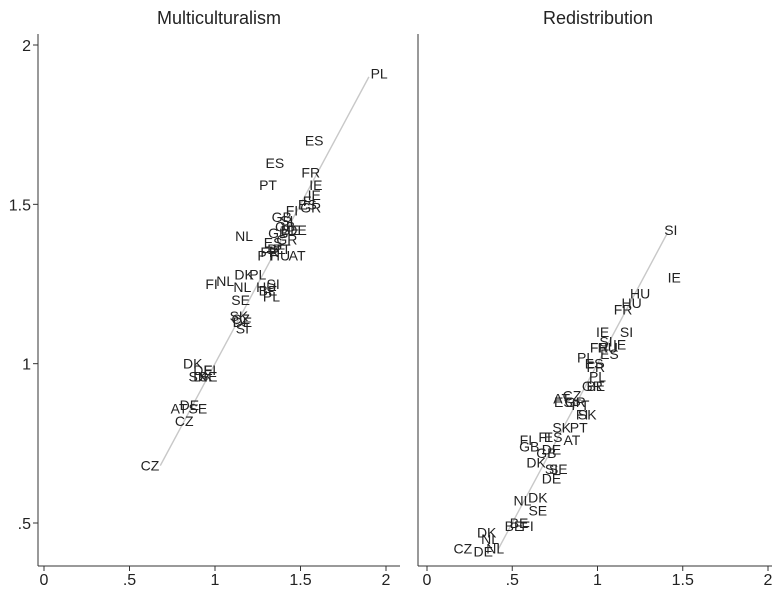  Describe the element at coordinates (26, 365) in the screenshot. I see `y-tick-label: 1` at that location.